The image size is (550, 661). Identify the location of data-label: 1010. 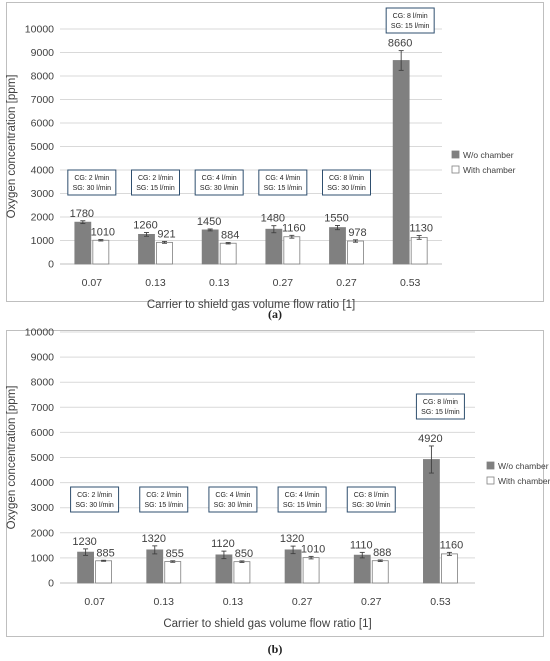
(103, 233).